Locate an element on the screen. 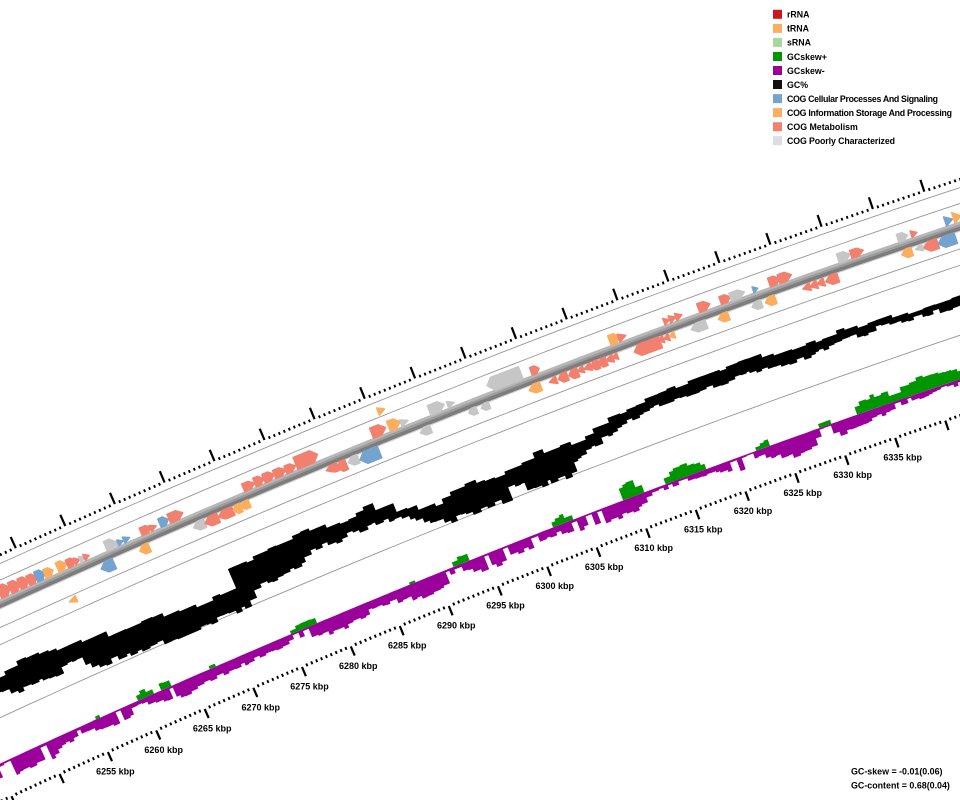 Image resolution: width=960 pixels, height=805 pixels. svg-text: 6305 kbp is located at coordinates (604, 567).